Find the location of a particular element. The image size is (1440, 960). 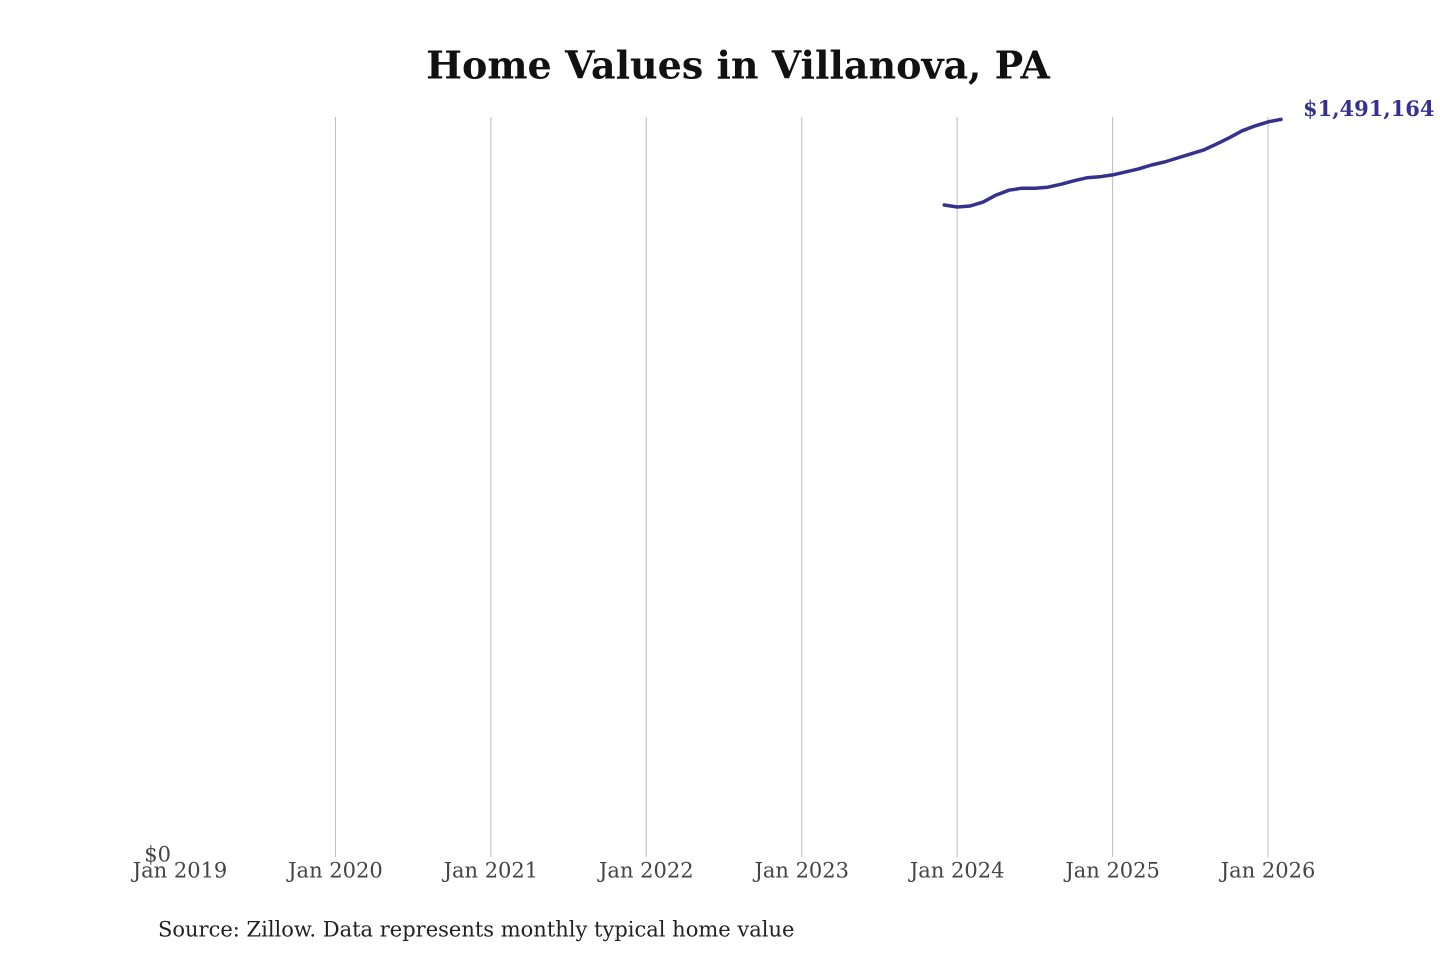

line is located at coordinates (1112, 163).